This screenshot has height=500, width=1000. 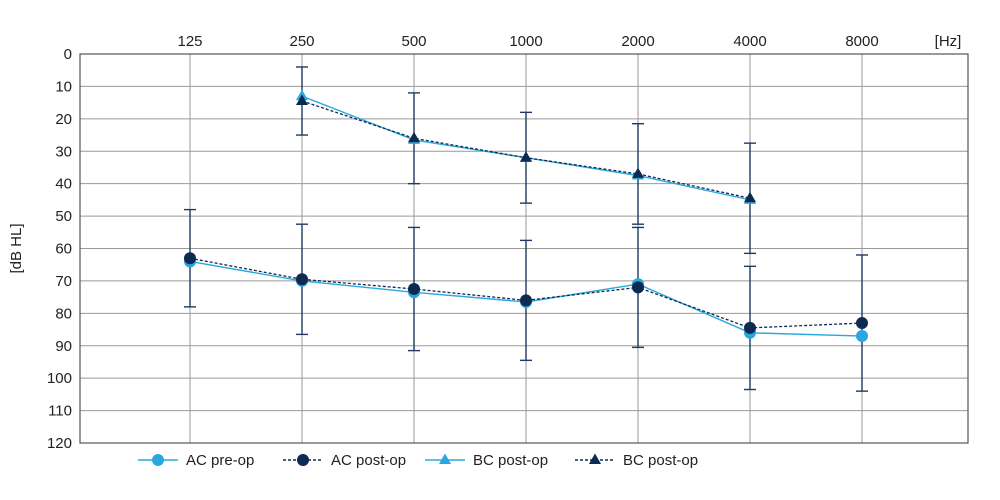 What do you see at coordinates (63, 313) in the screenshot?
I see `y-tick-label: 80` at bounding box center [63, 313].